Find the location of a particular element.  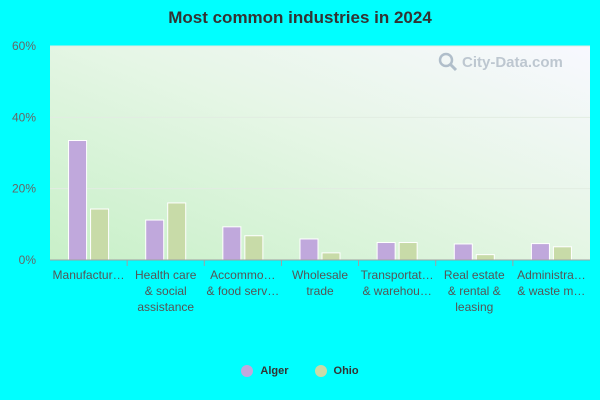

legend-label-alger: Alger is located at coordinates (274, 371).